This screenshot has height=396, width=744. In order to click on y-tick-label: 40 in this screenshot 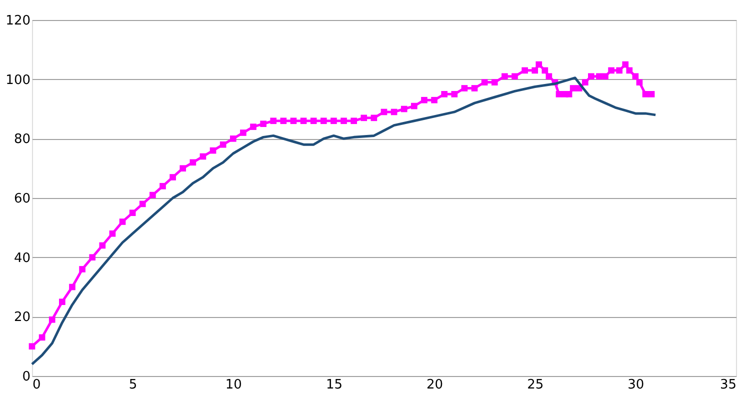, I will do `click(22, 258)`.